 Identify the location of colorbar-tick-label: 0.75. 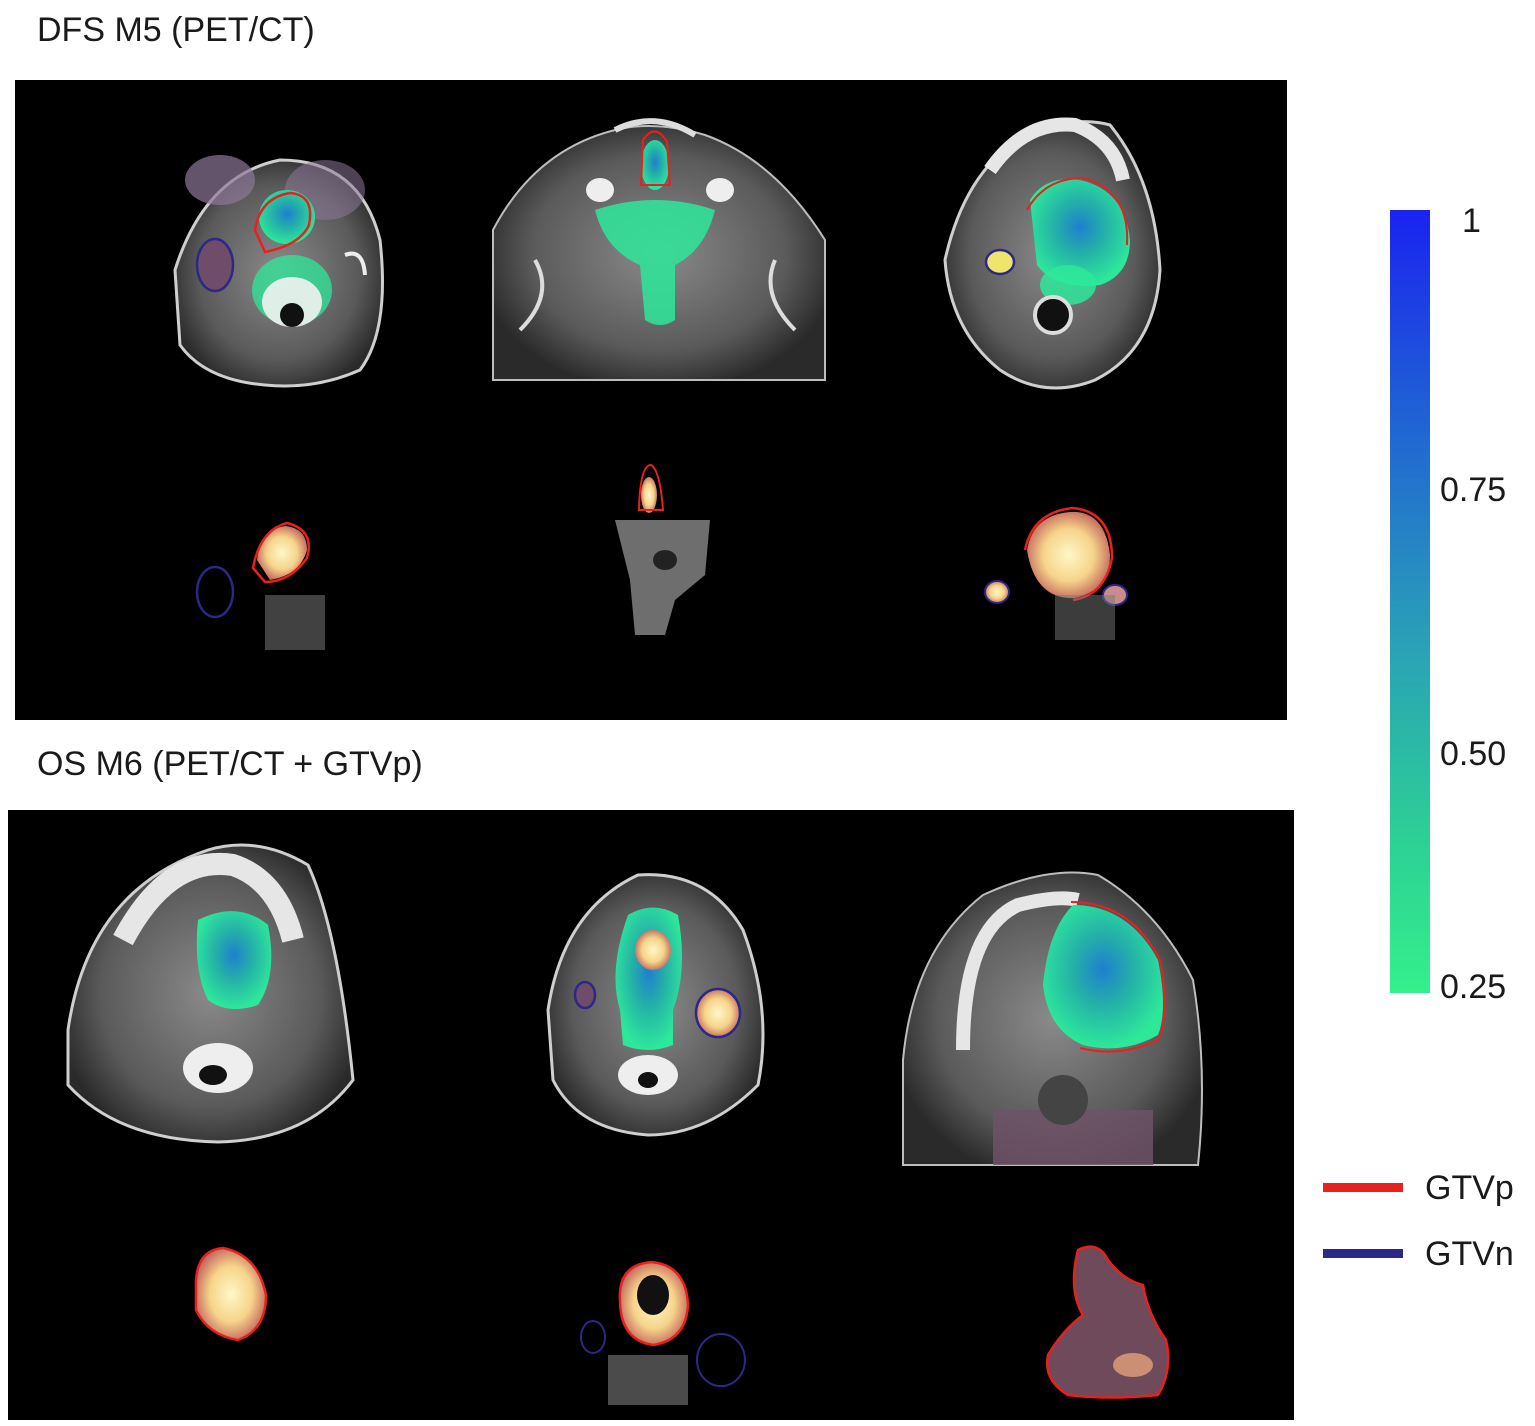
(1473, 490).